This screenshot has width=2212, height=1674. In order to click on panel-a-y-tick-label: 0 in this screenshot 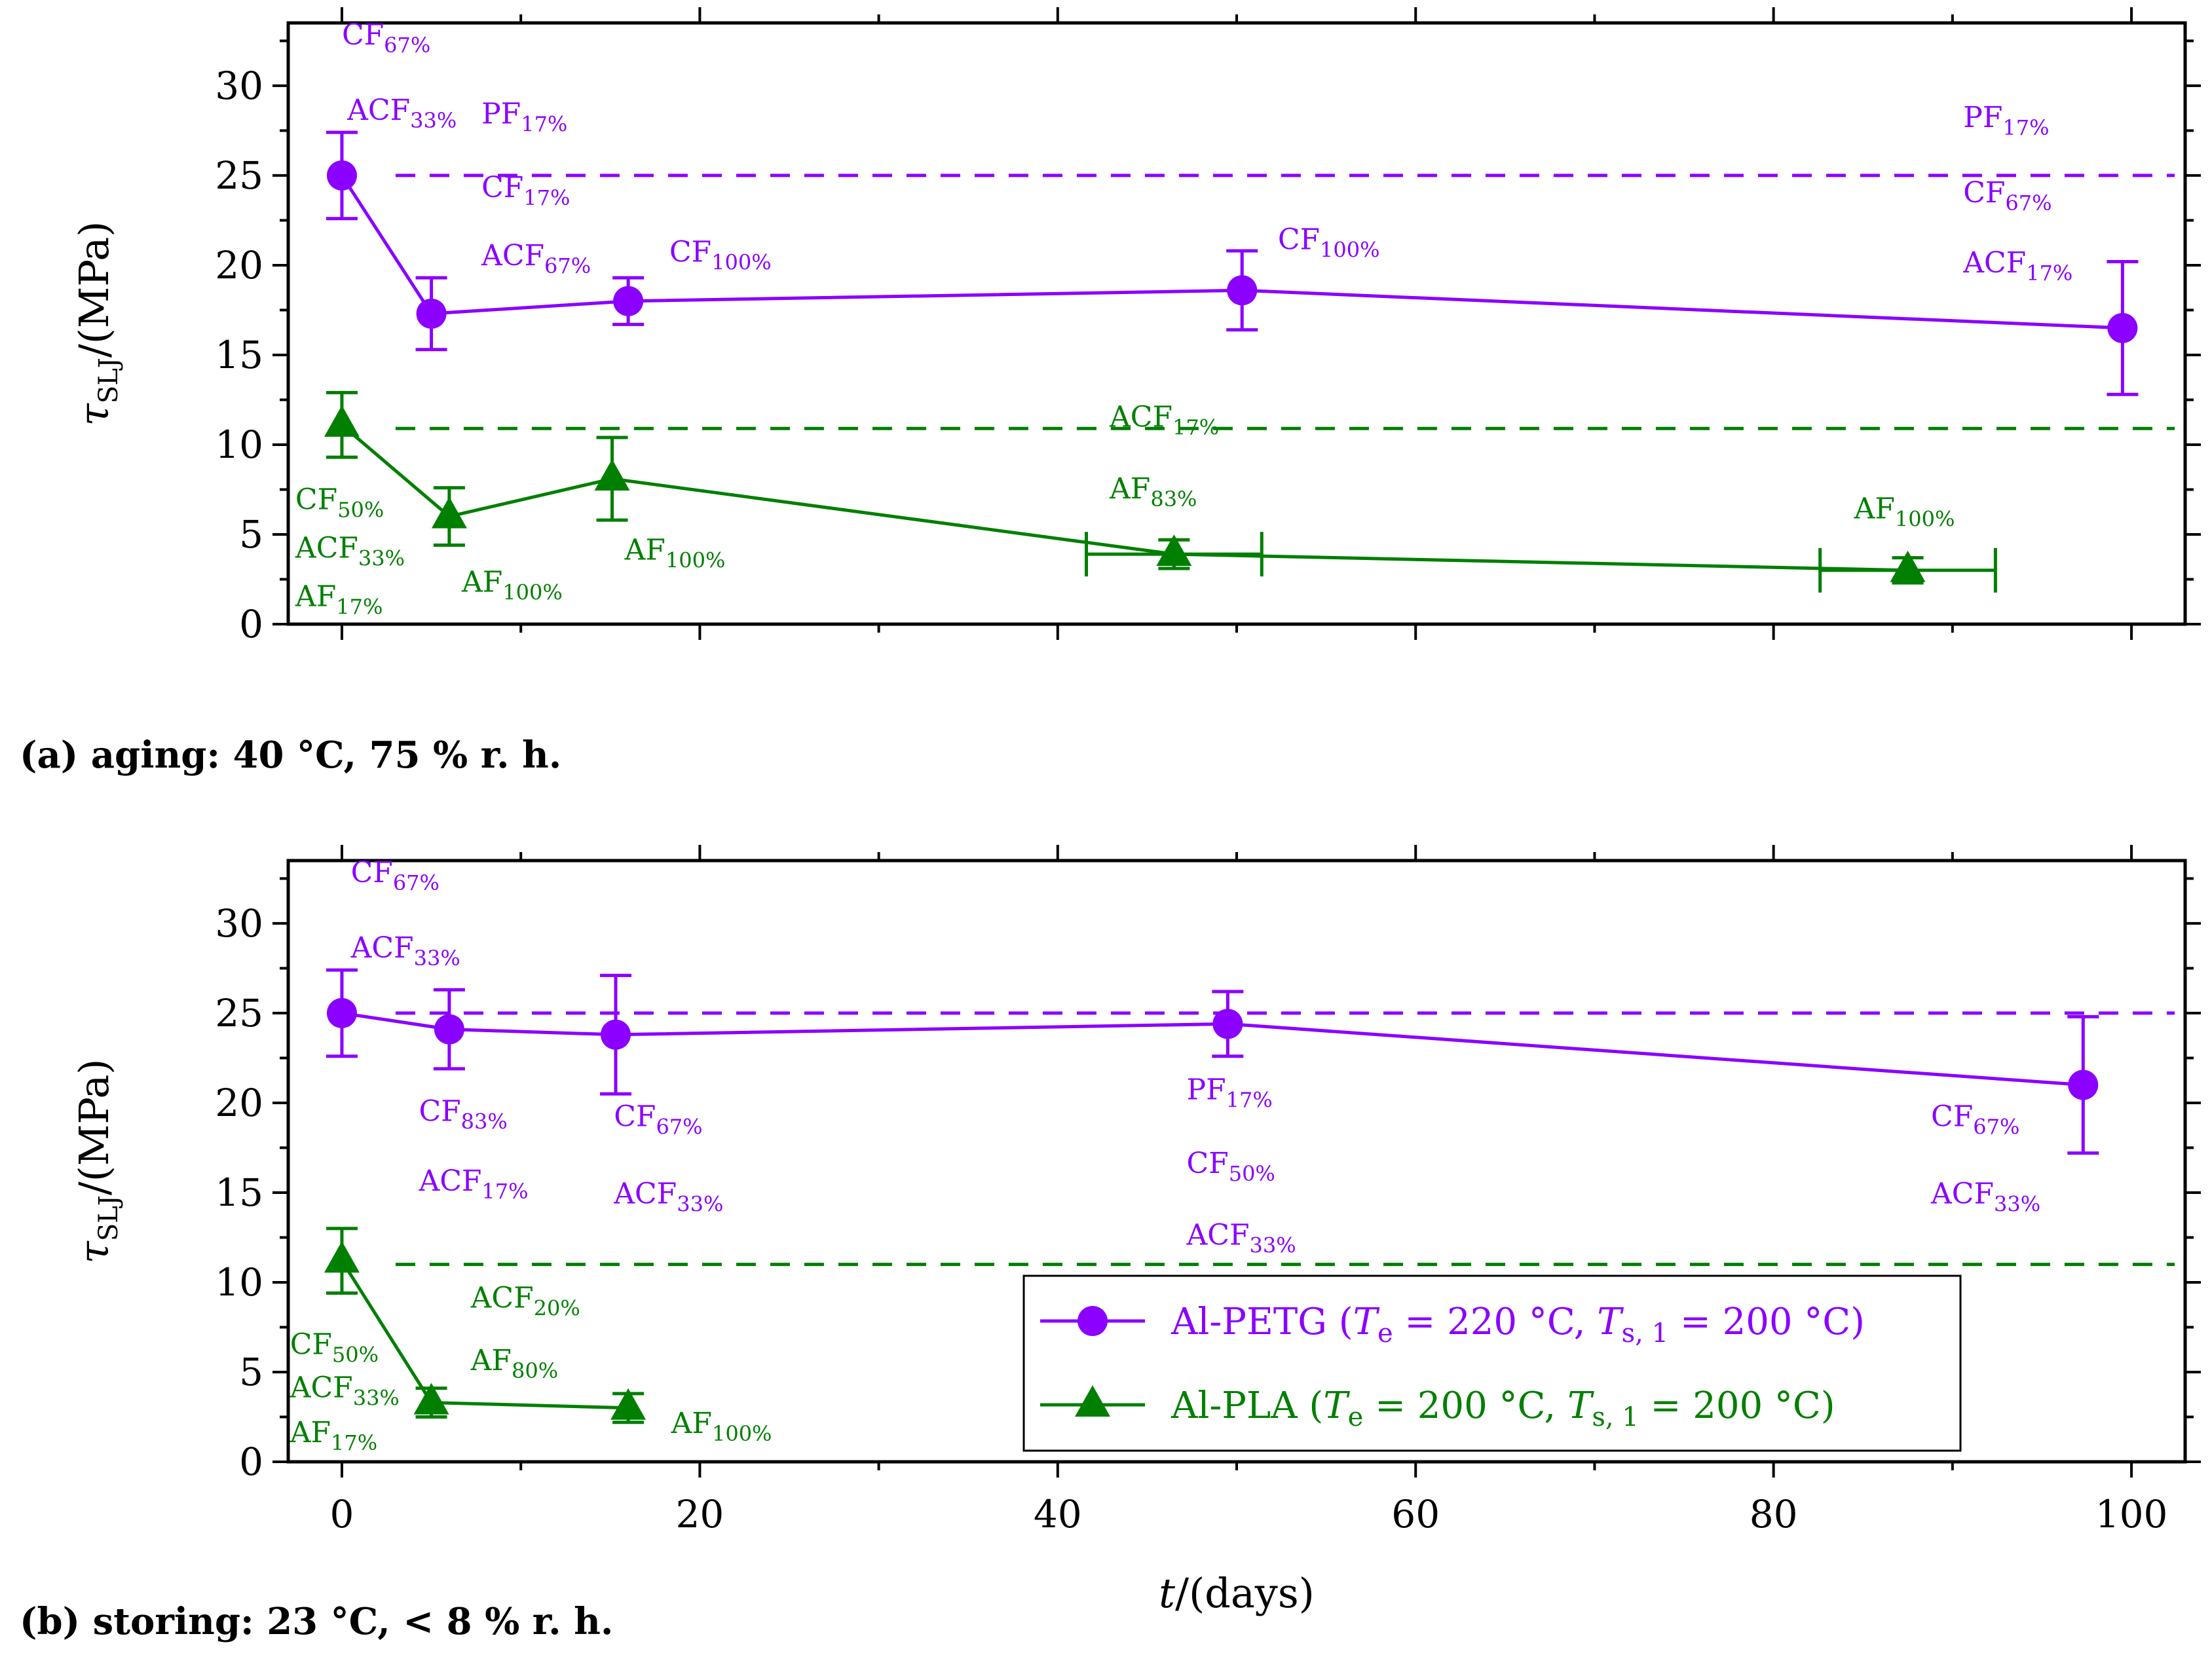, I will do `click(251, 624)`.